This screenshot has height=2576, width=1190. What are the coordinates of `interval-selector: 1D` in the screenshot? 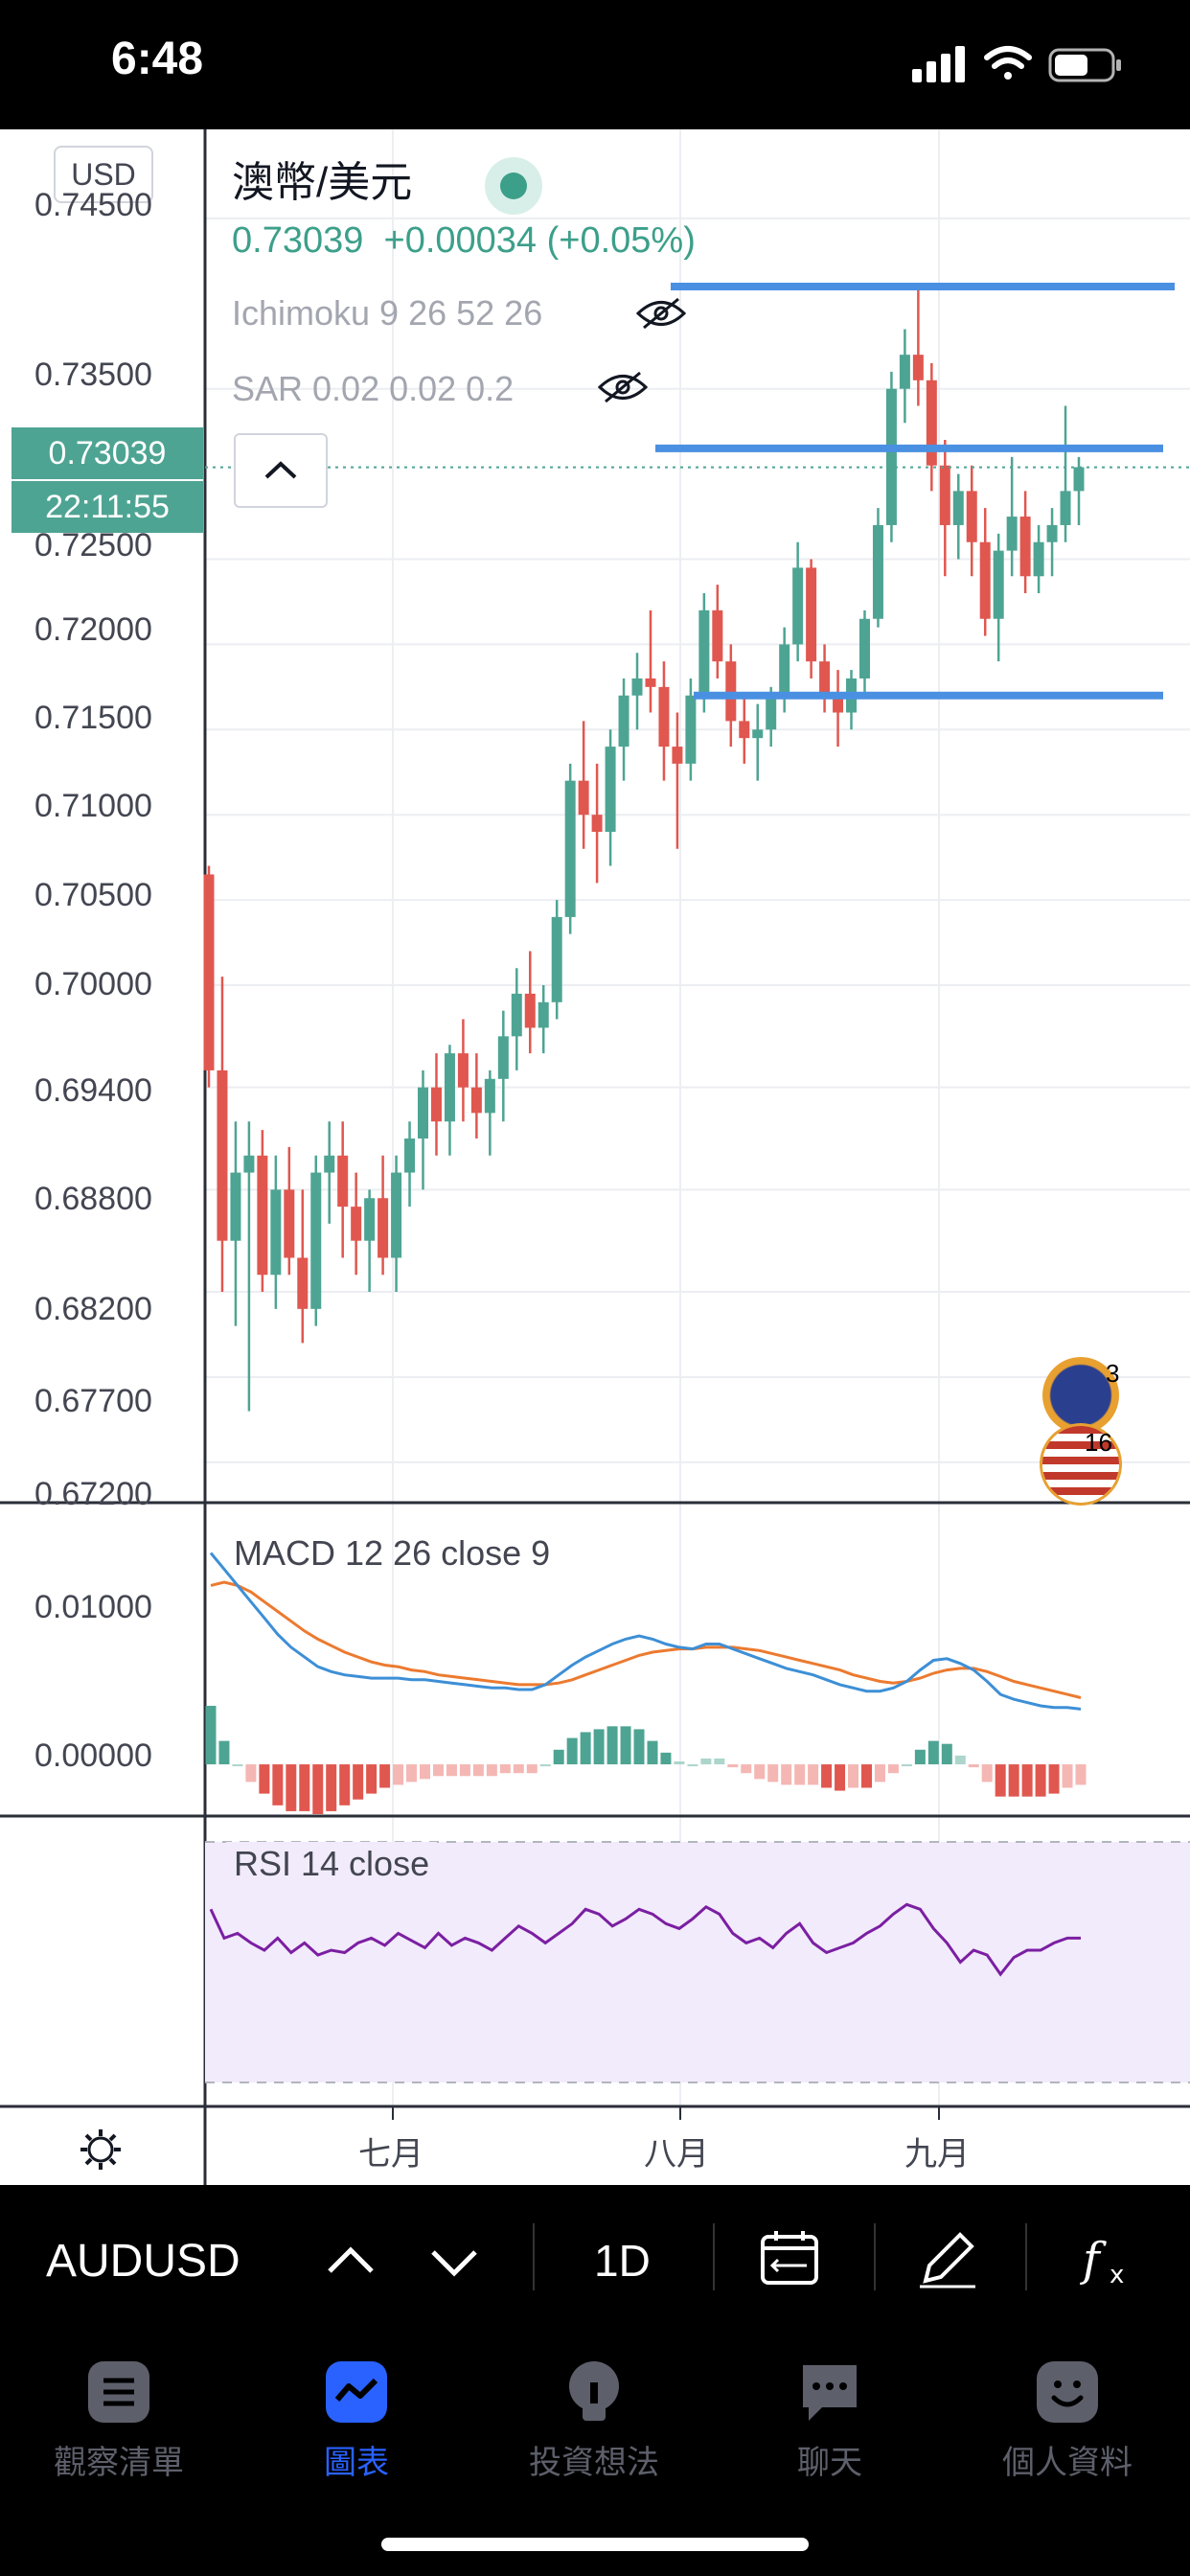 It's located at (622, 2261).